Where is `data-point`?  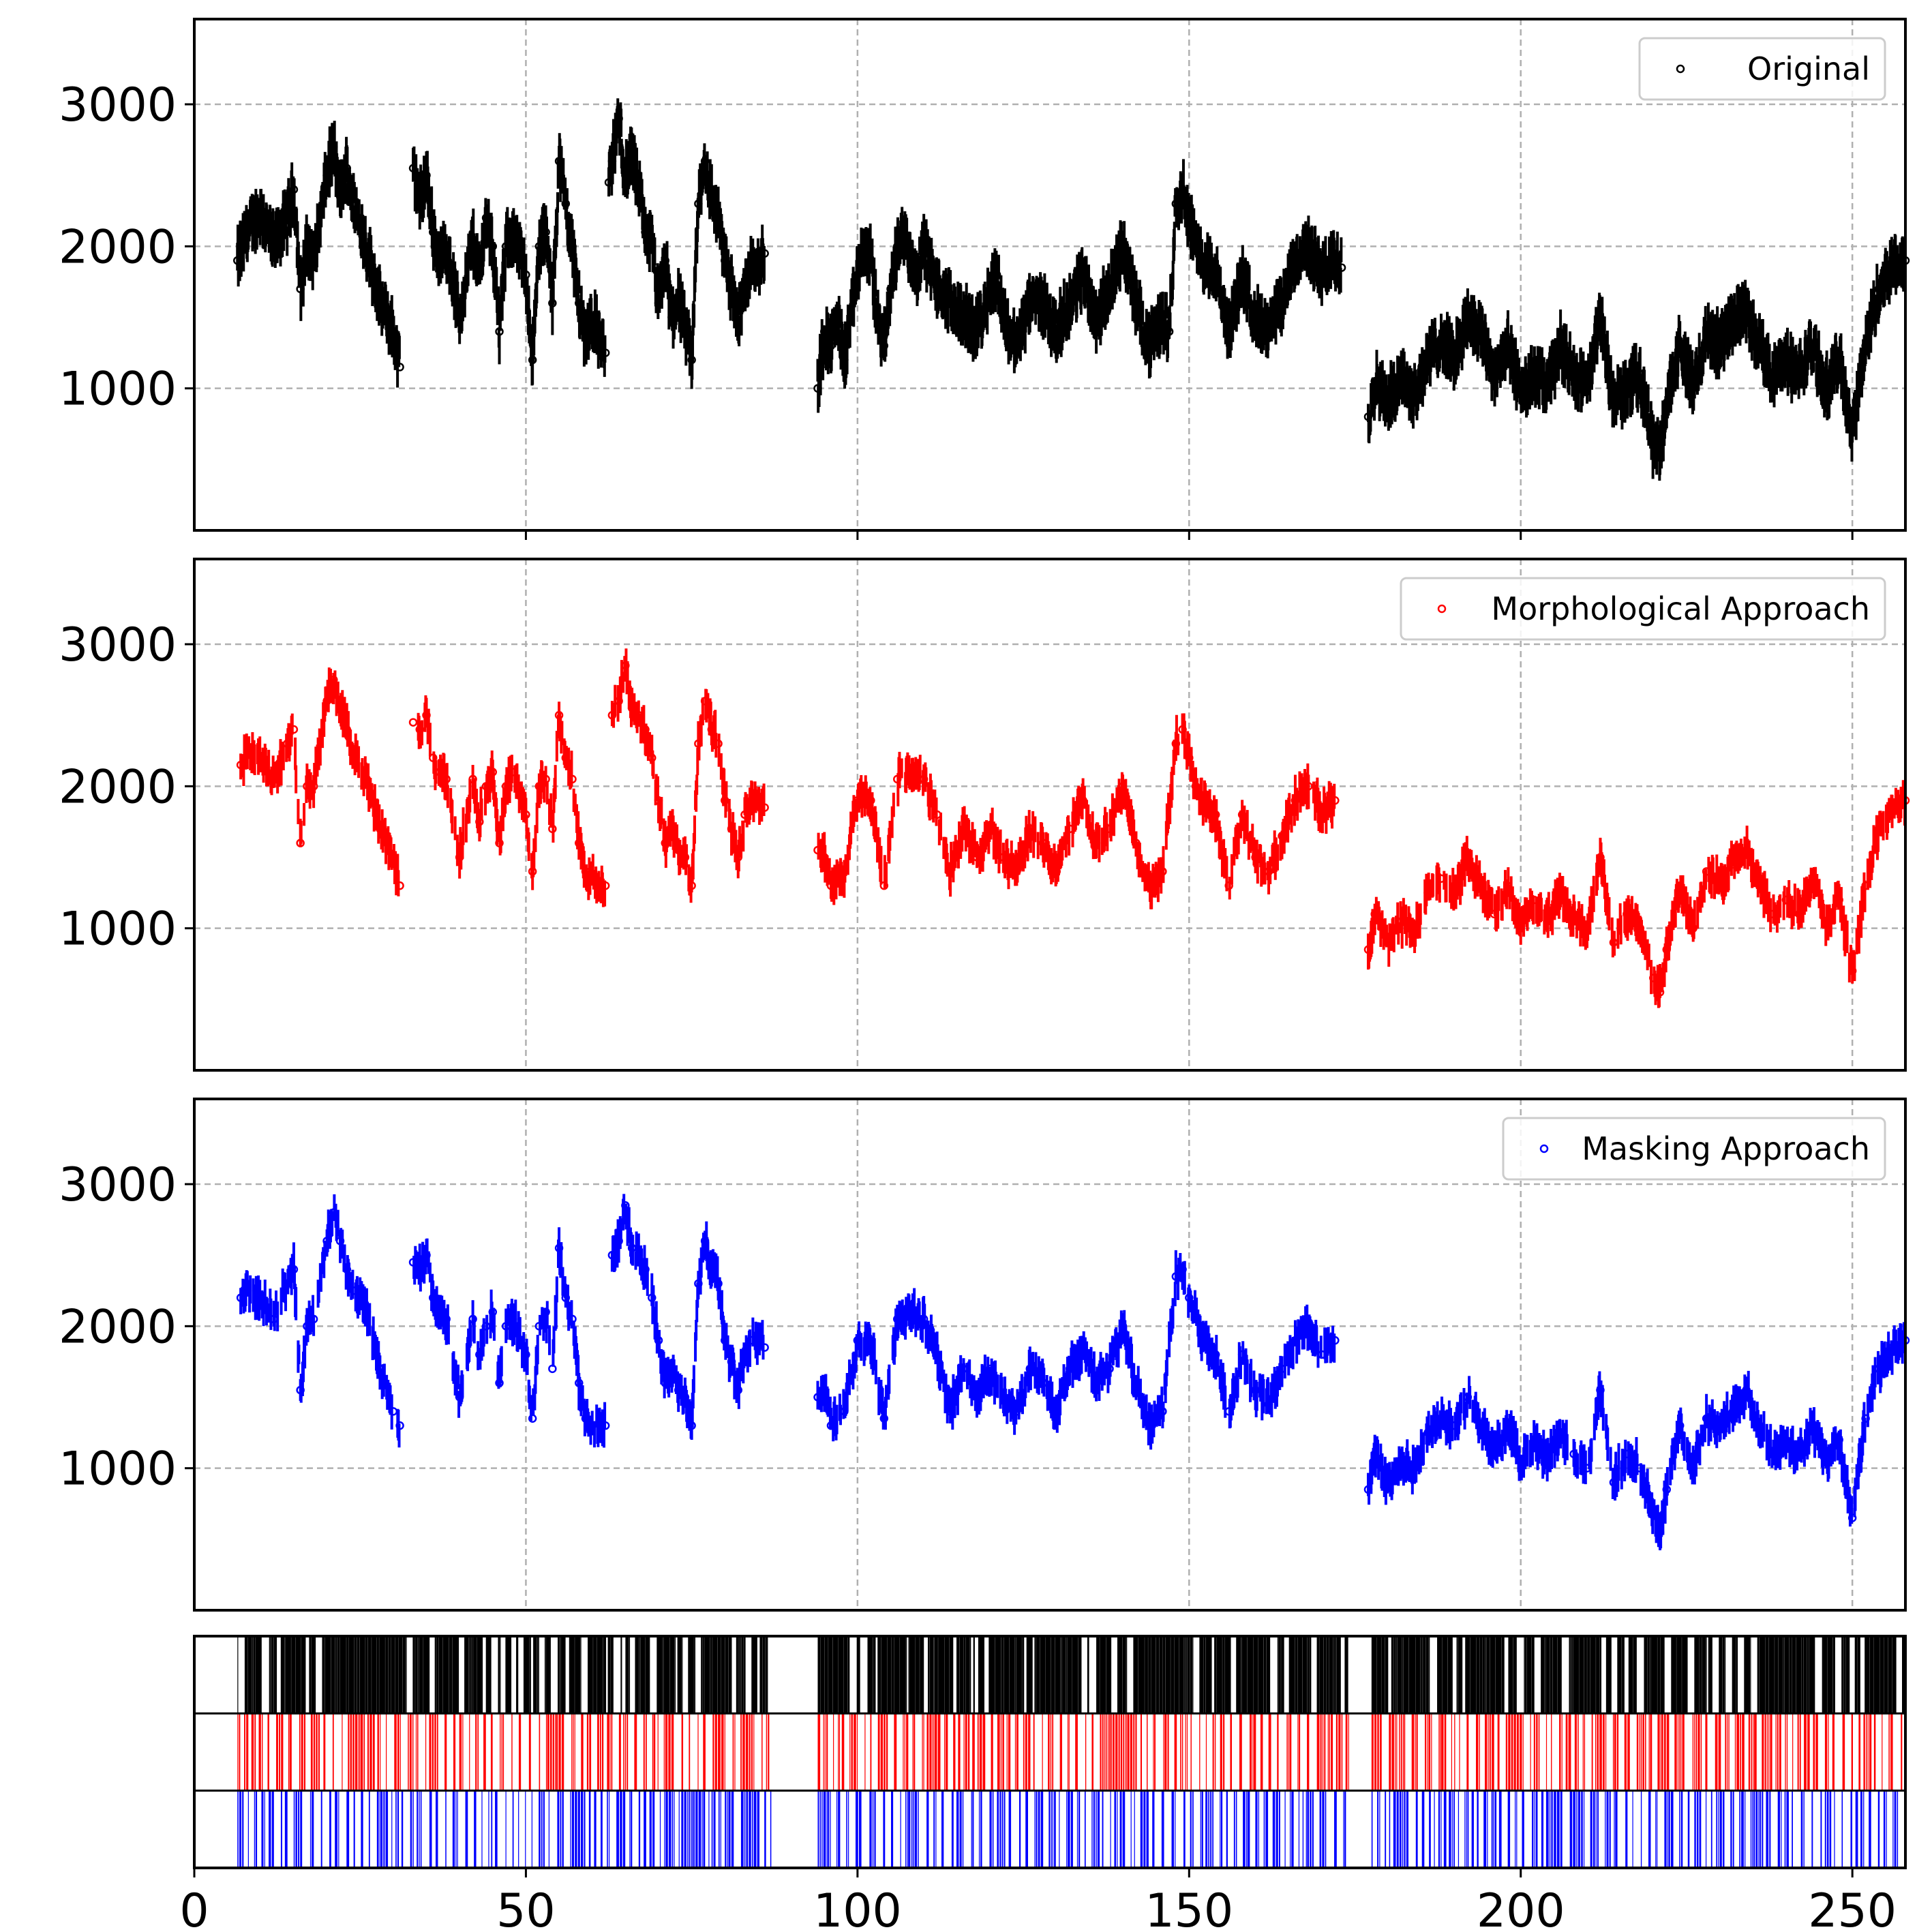
data-point is located at coordinates (413, 723).